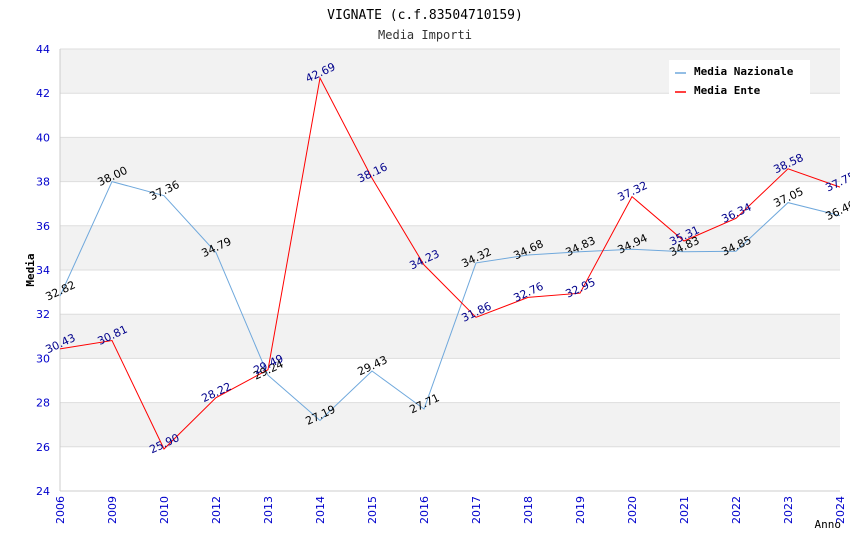 This screenshot has width=850, height=550. I want to click on x-tick-label: 2006, so click(60, 510).